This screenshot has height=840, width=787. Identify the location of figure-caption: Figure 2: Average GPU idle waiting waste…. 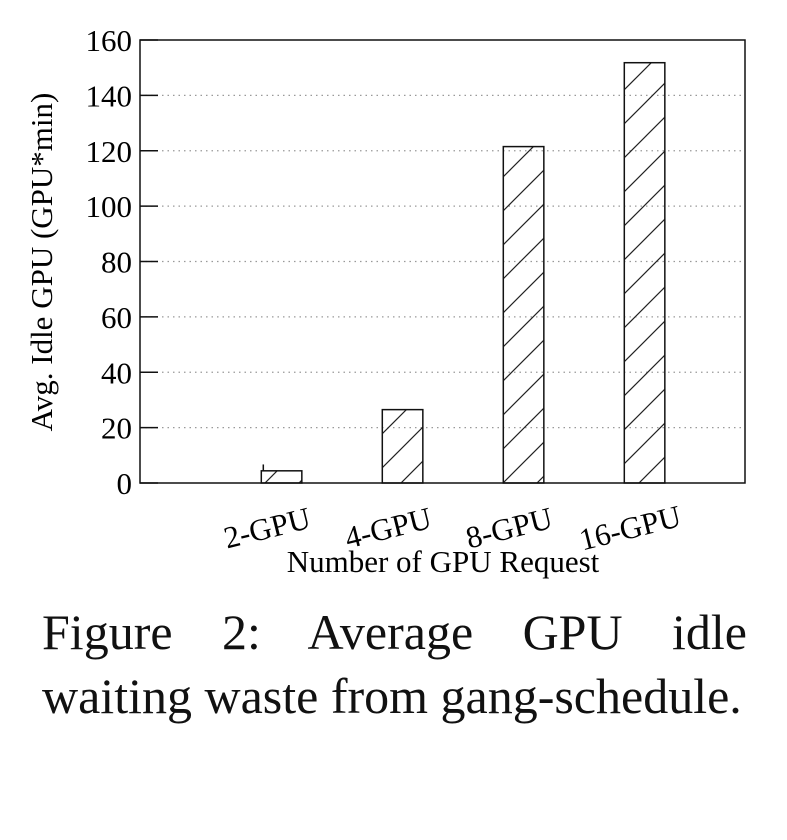
(394, 664).